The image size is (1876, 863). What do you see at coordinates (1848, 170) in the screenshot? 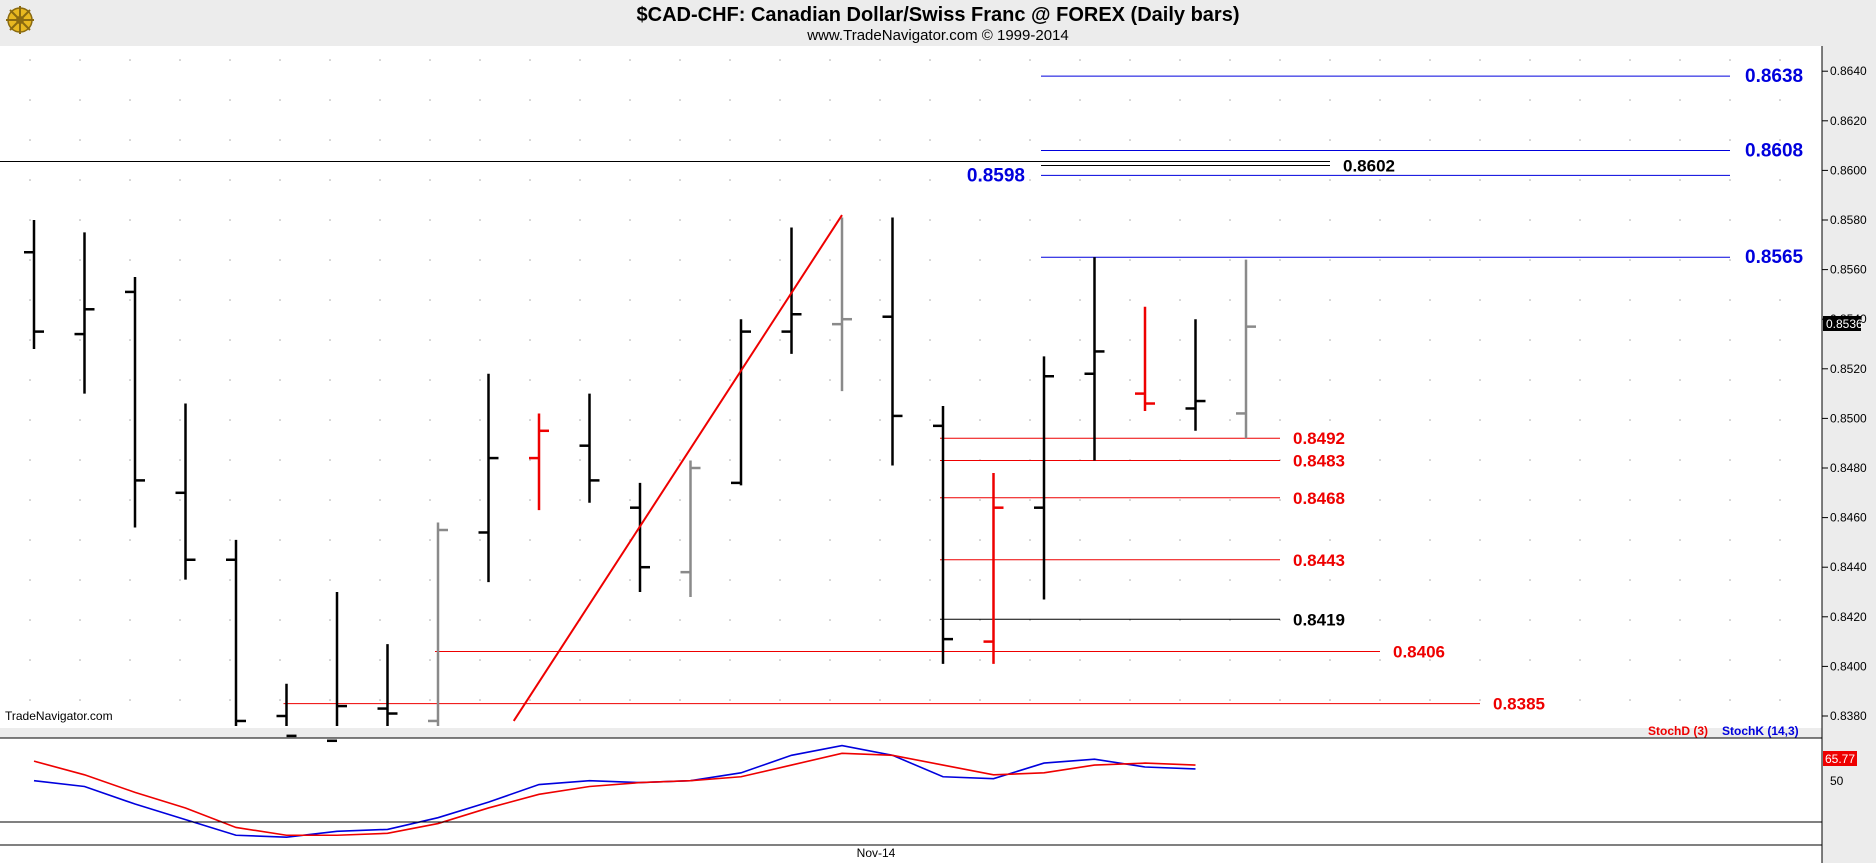
I see `y-tick-label: 0.8600` at bounding box center [1848, 170].